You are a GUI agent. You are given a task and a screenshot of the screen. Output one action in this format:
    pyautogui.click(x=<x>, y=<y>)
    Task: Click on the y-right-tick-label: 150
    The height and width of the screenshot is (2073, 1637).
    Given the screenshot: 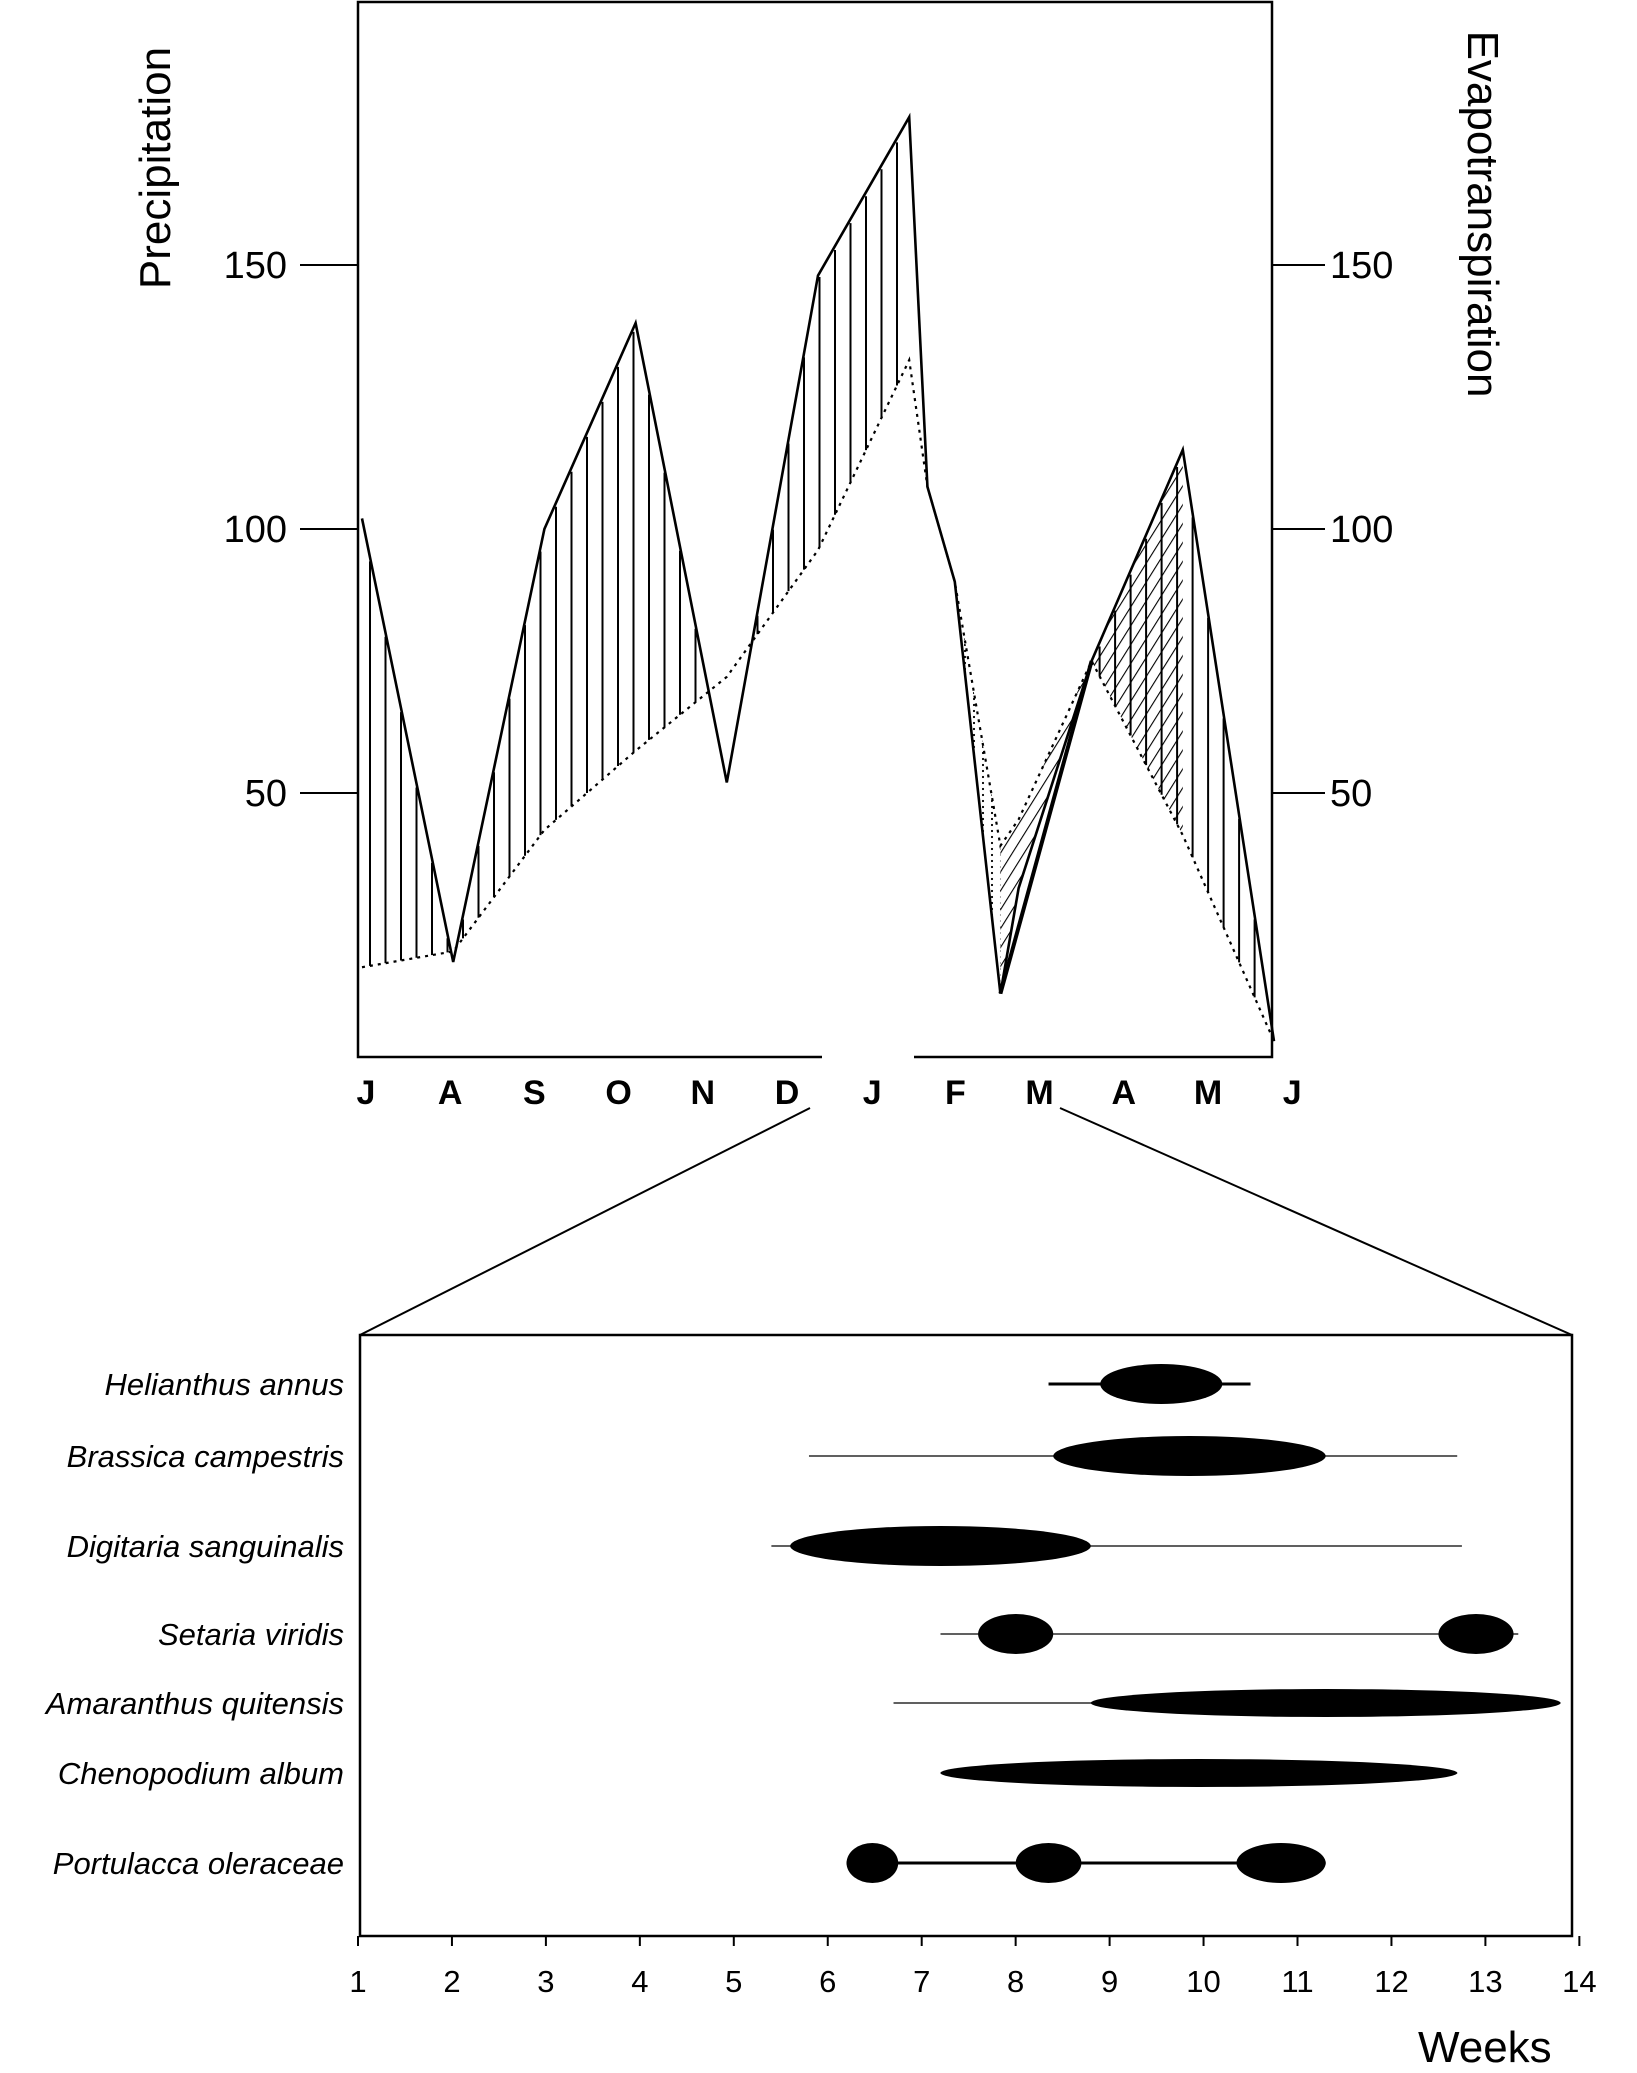 What is the action you would take?
    pyautogui.click(x=1361, y=266)
    